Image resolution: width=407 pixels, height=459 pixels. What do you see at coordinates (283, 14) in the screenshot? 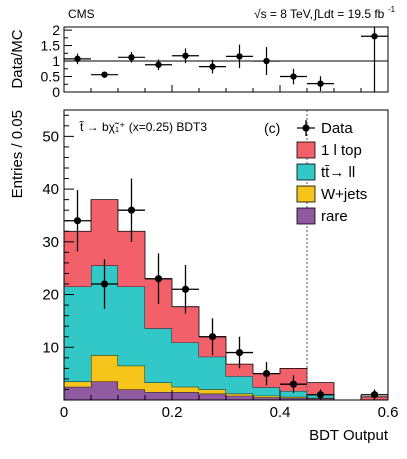
I see `energy-label: √s = 8 TeV,` at bounding box center [283, 14].